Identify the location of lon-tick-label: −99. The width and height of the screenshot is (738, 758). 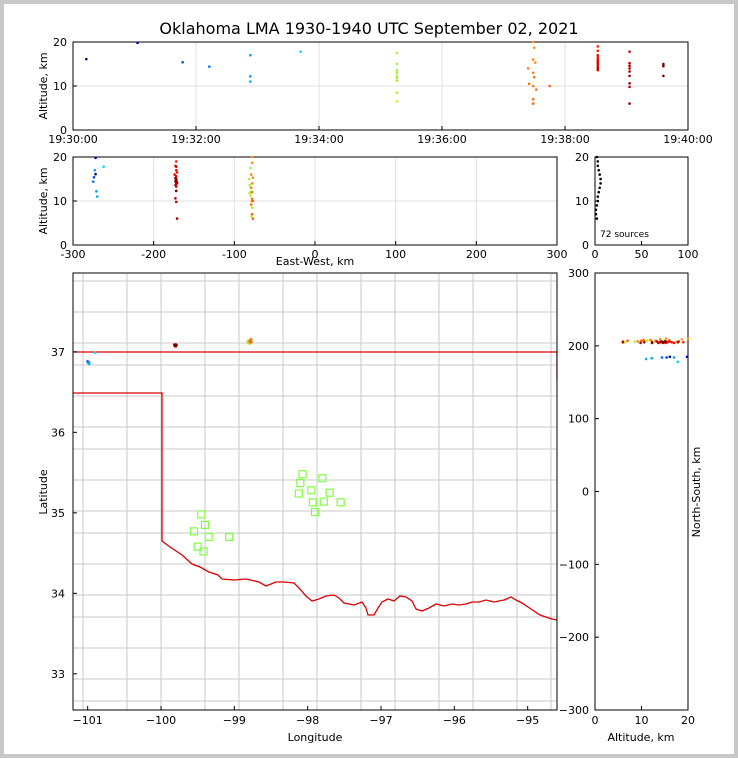
(234, 720).